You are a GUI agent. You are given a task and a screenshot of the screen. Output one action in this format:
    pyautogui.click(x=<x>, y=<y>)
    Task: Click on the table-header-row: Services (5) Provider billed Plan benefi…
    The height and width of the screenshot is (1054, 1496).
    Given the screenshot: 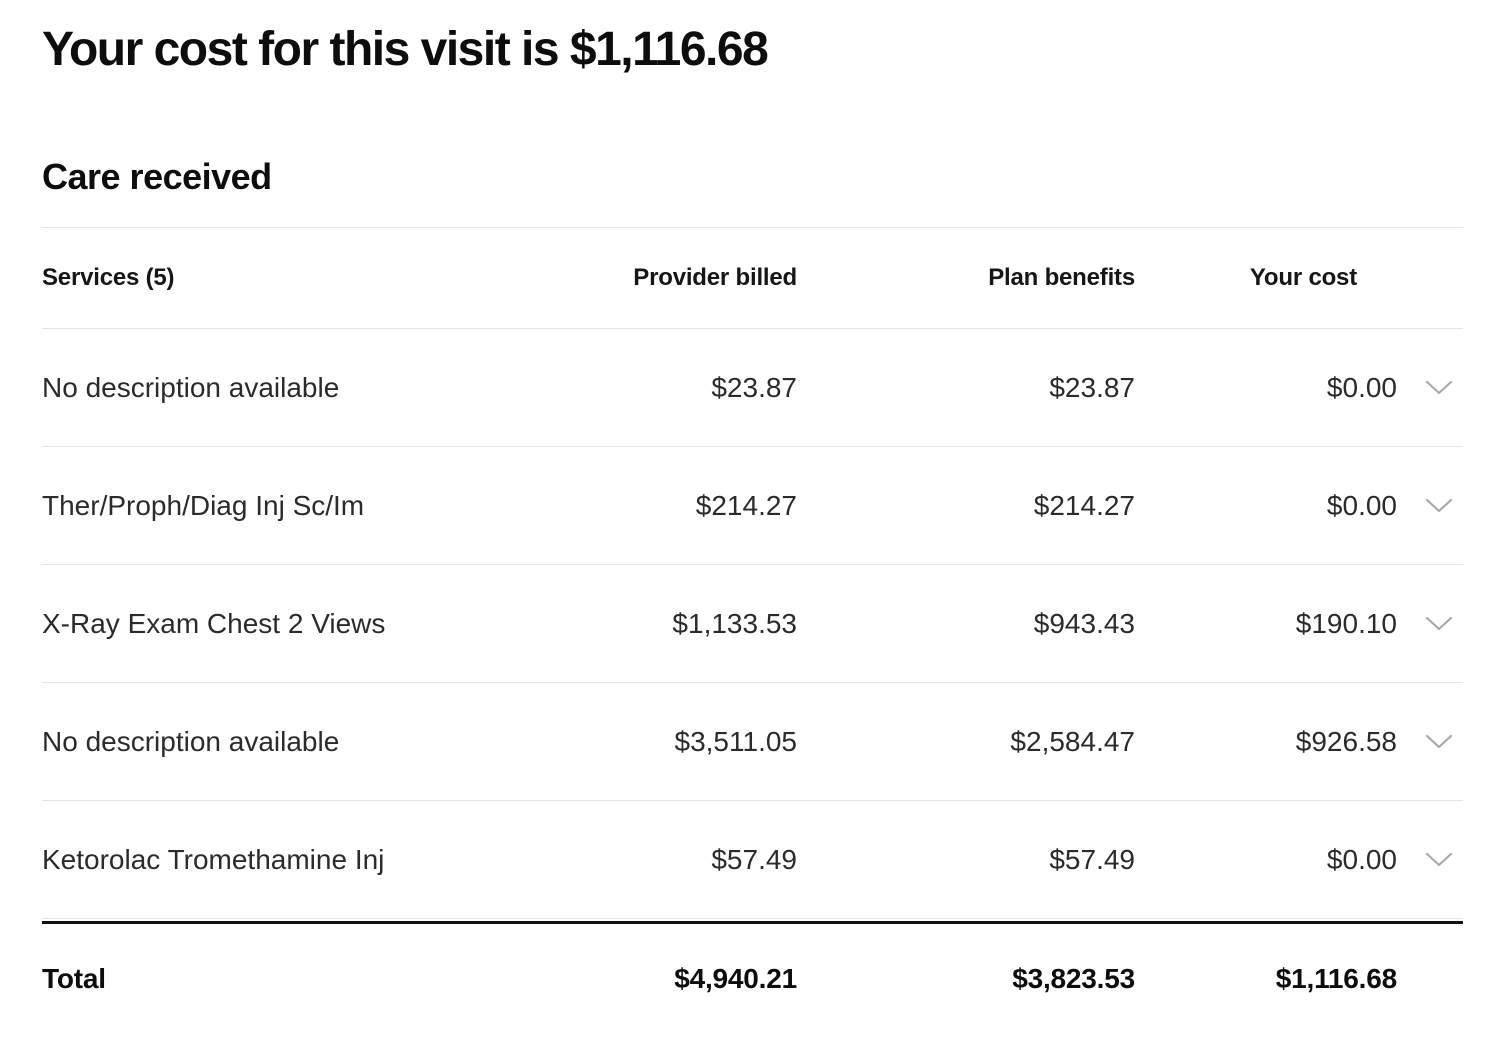 What is the action you would take?
    pyautogui.click(x=752, y=278)
    